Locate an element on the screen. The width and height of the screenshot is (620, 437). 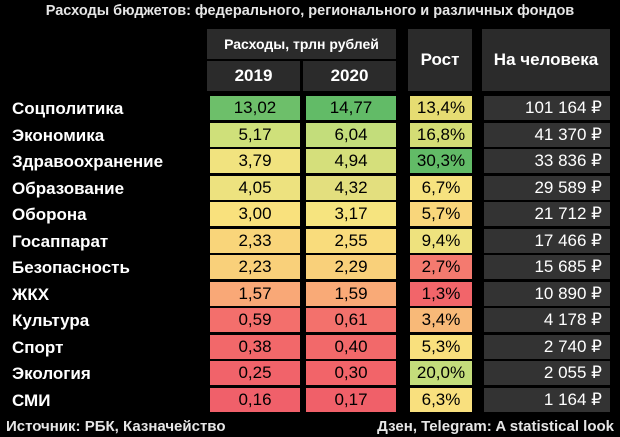
growth-cell: 2,7% is located at coordinates (441, 267).